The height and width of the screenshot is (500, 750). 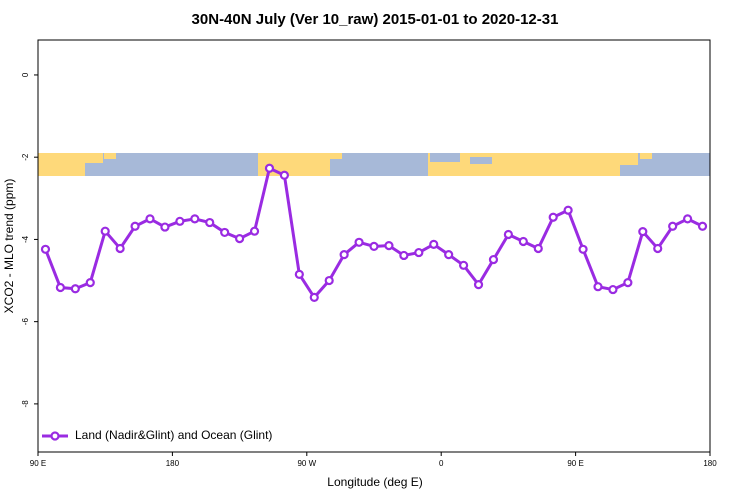 What do you see at coordinates (374, 164) in the screenshot?
I see `map-strip` at bounding box center [374, 164].